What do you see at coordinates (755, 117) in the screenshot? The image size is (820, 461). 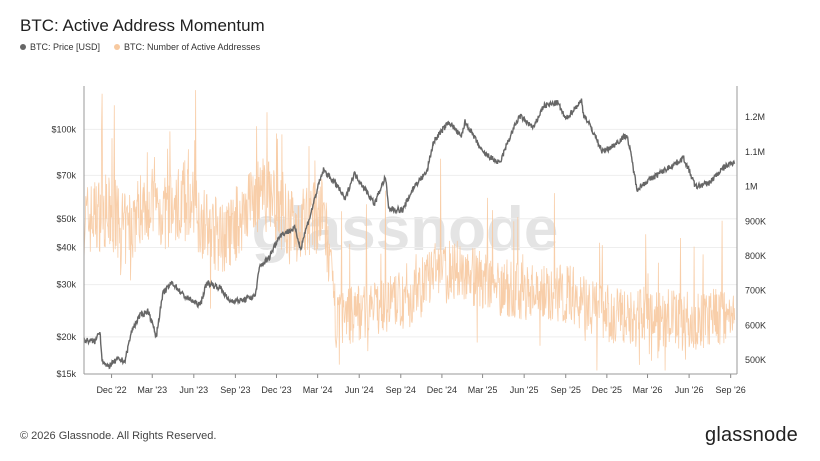 I see `y-right-tick-label: 1.2M` at bounding box center [755, 117].